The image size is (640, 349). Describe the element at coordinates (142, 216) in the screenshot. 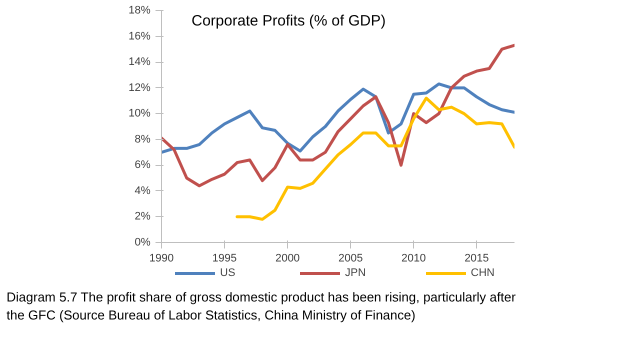

I see `y-tick-label: 2%` at that location.